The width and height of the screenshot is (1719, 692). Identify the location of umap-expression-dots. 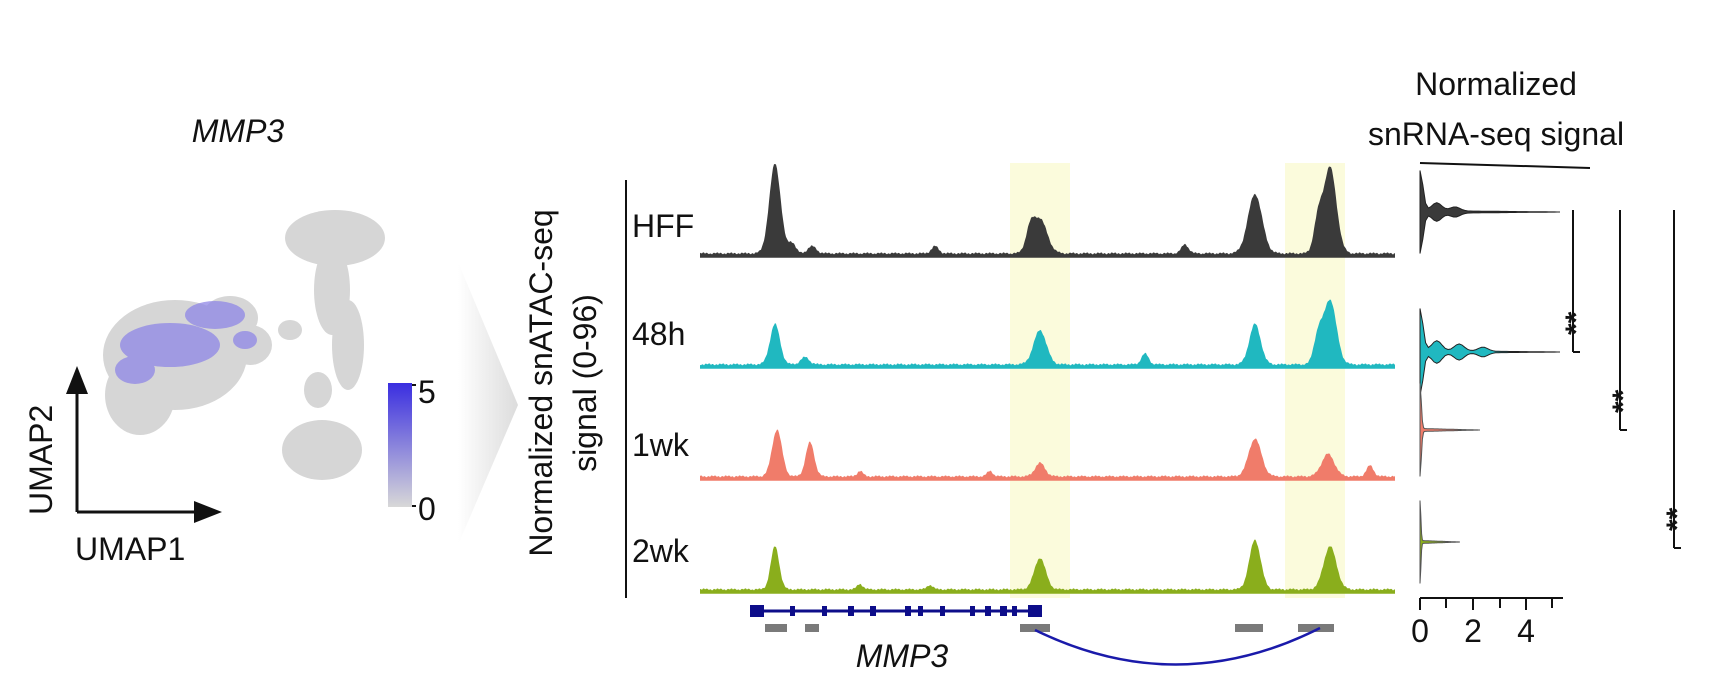
(186, 342).